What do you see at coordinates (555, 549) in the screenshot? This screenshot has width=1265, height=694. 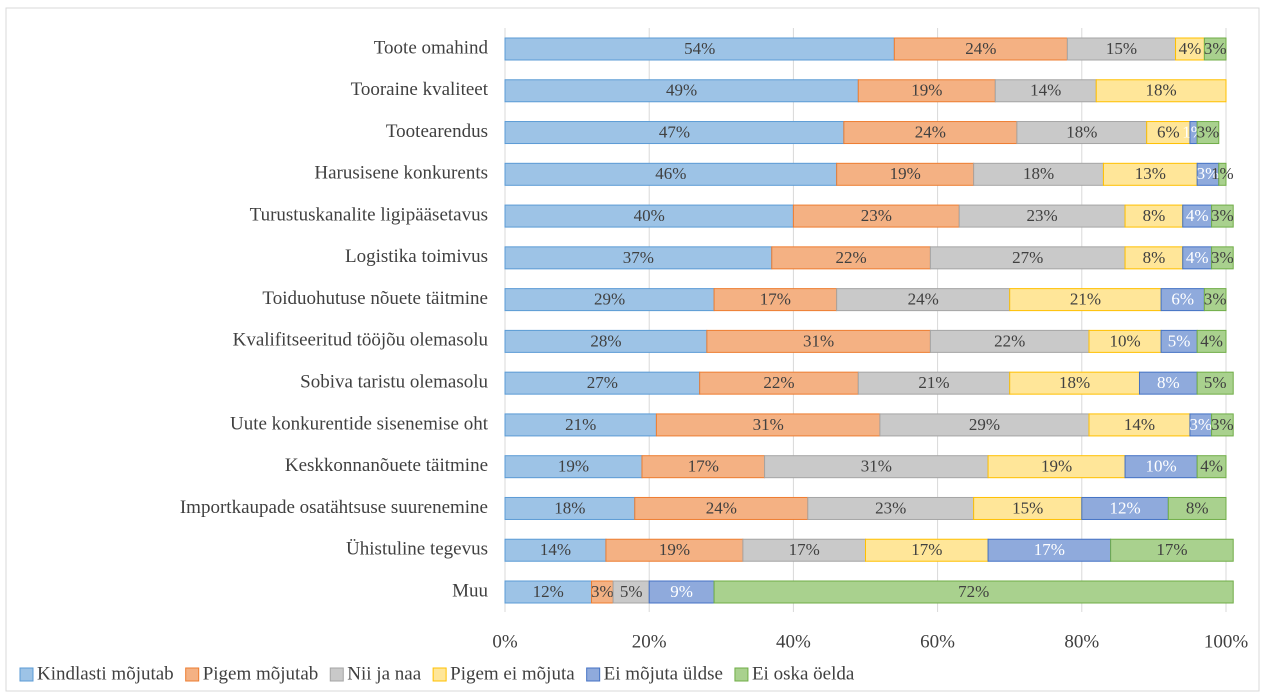 I see `data-label: 14%` at bounding box center [555, 549].